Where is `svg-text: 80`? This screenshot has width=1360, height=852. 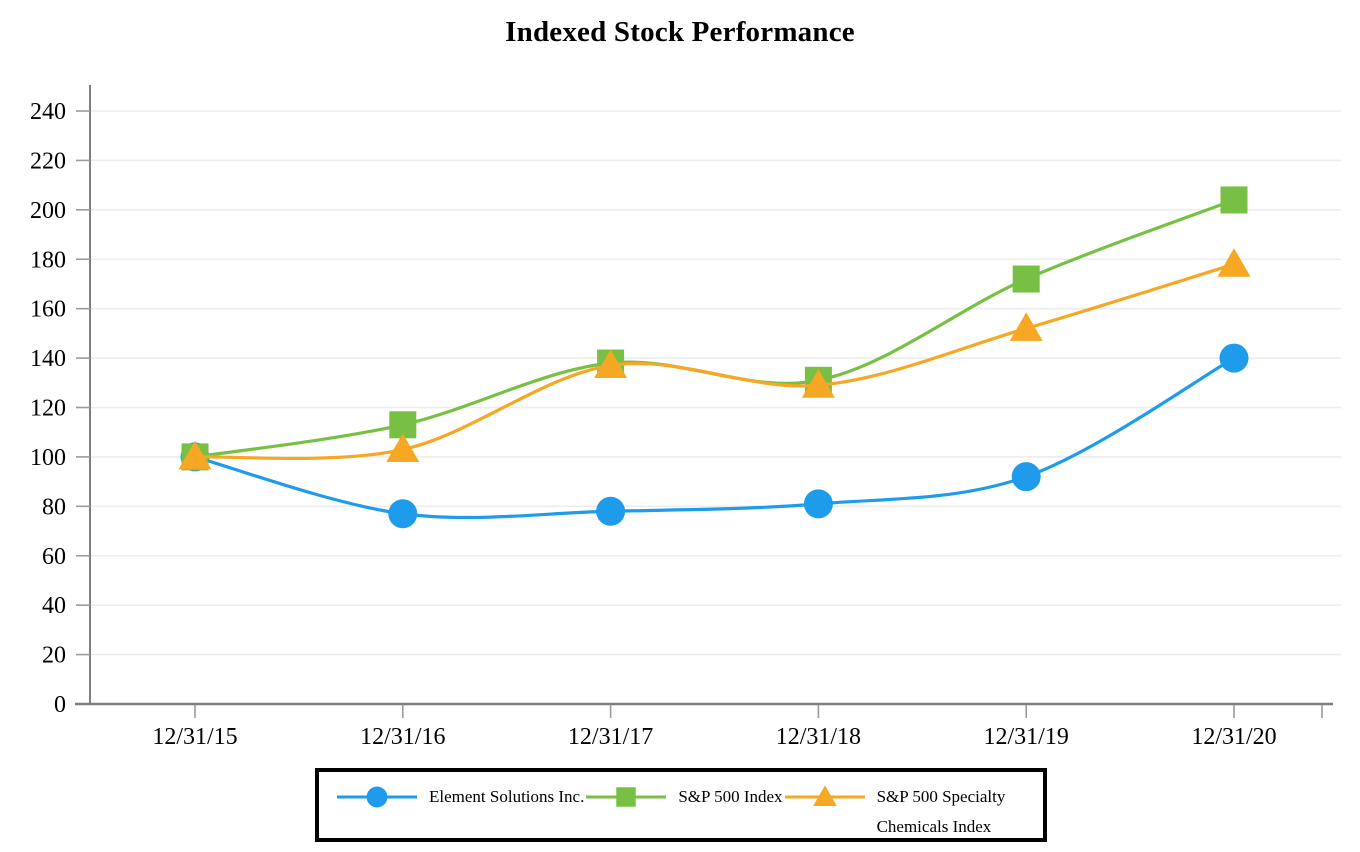
svg-text: 80 is located at coordinates (54, 507).